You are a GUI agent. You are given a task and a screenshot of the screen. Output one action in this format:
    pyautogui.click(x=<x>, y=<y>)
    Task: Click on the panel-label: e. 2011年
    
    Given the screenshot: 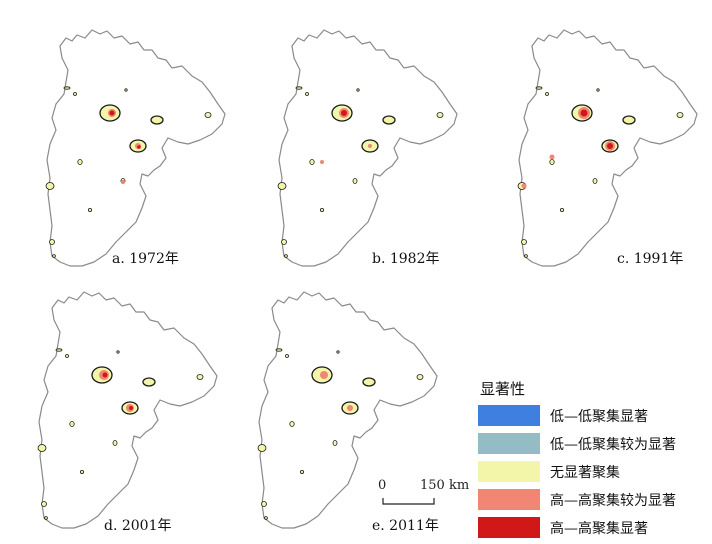 What is the action you would take?
    pyautogui.click(x=405, y=526)
    